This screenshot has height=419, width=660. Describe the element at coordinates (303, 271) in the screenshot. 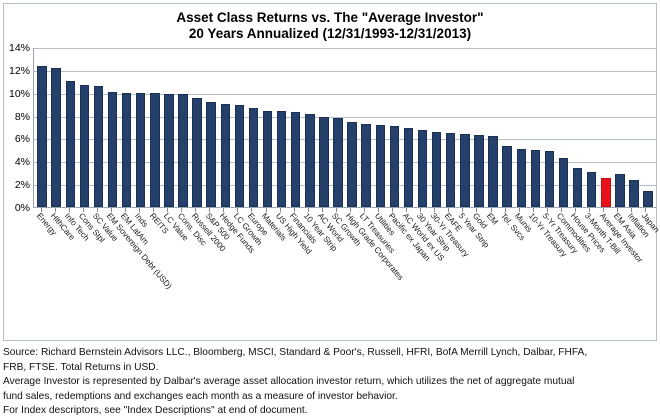

I see `label-slot: Financials` at that location.